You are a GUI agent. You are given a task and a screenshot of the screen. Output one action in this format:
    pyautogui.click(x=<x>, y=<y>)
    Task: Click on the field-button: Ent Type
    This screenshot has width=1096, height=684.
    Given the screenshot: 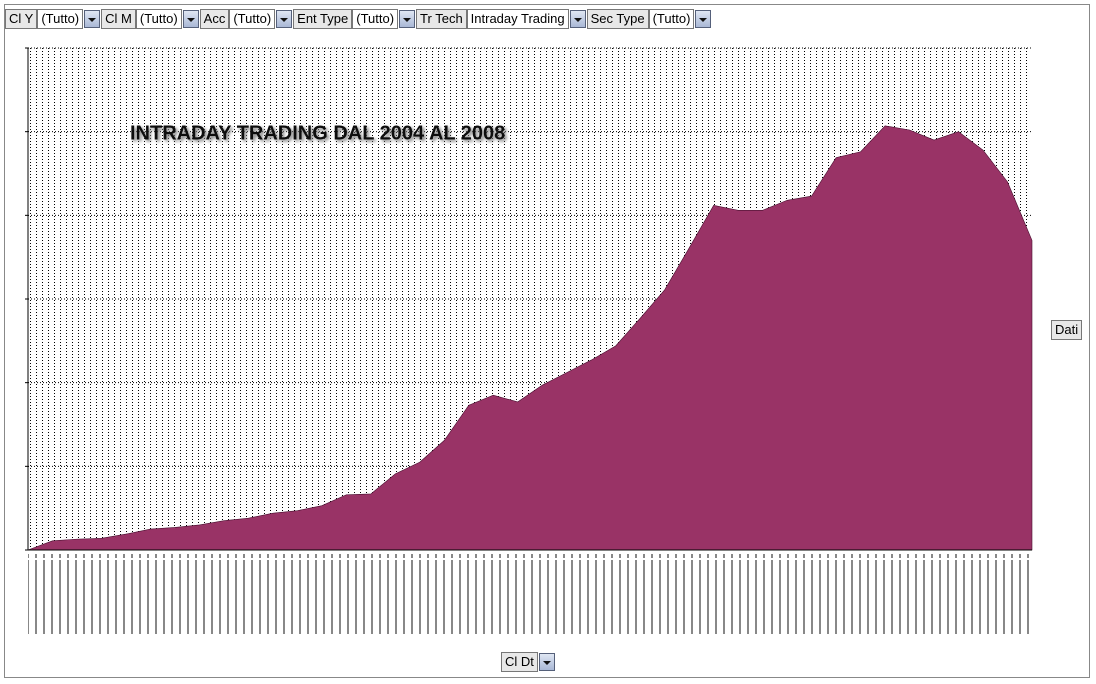 What is the action you would take?
    pyautogui.click(x=323, y=19)
    